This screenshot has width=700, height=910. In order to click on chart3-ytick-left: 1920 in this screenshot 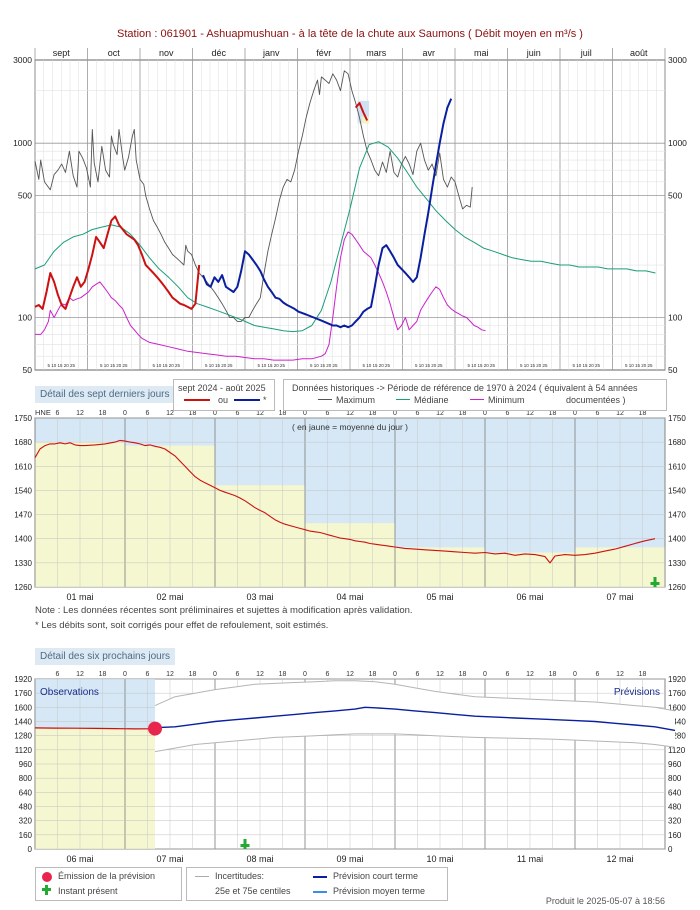, I will do `click(23, 679)`.